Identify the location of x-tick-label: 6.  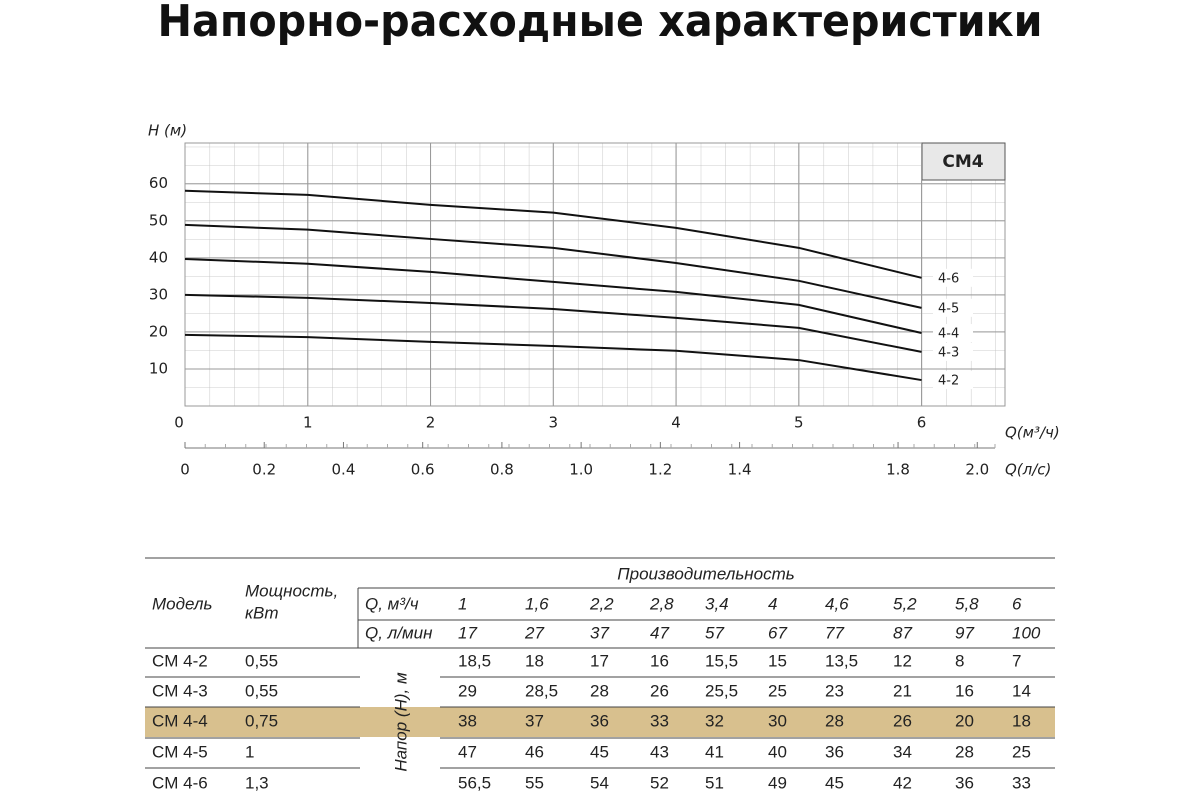
(922, 423).